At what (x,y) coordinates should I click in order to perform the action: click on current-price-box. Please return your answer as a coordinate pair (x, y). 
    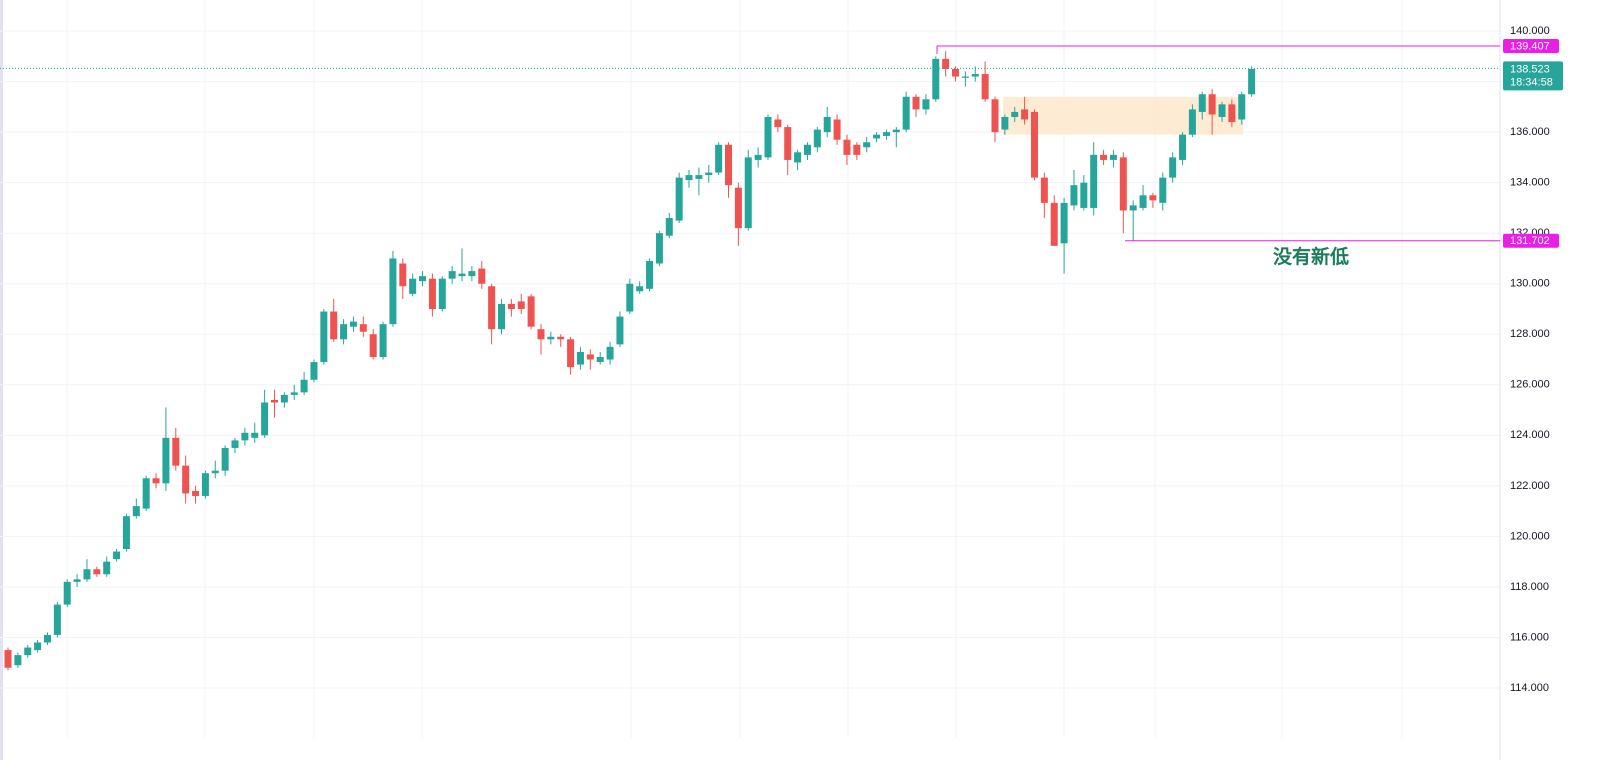
    Looking at the image, I should click on (1533, 76).